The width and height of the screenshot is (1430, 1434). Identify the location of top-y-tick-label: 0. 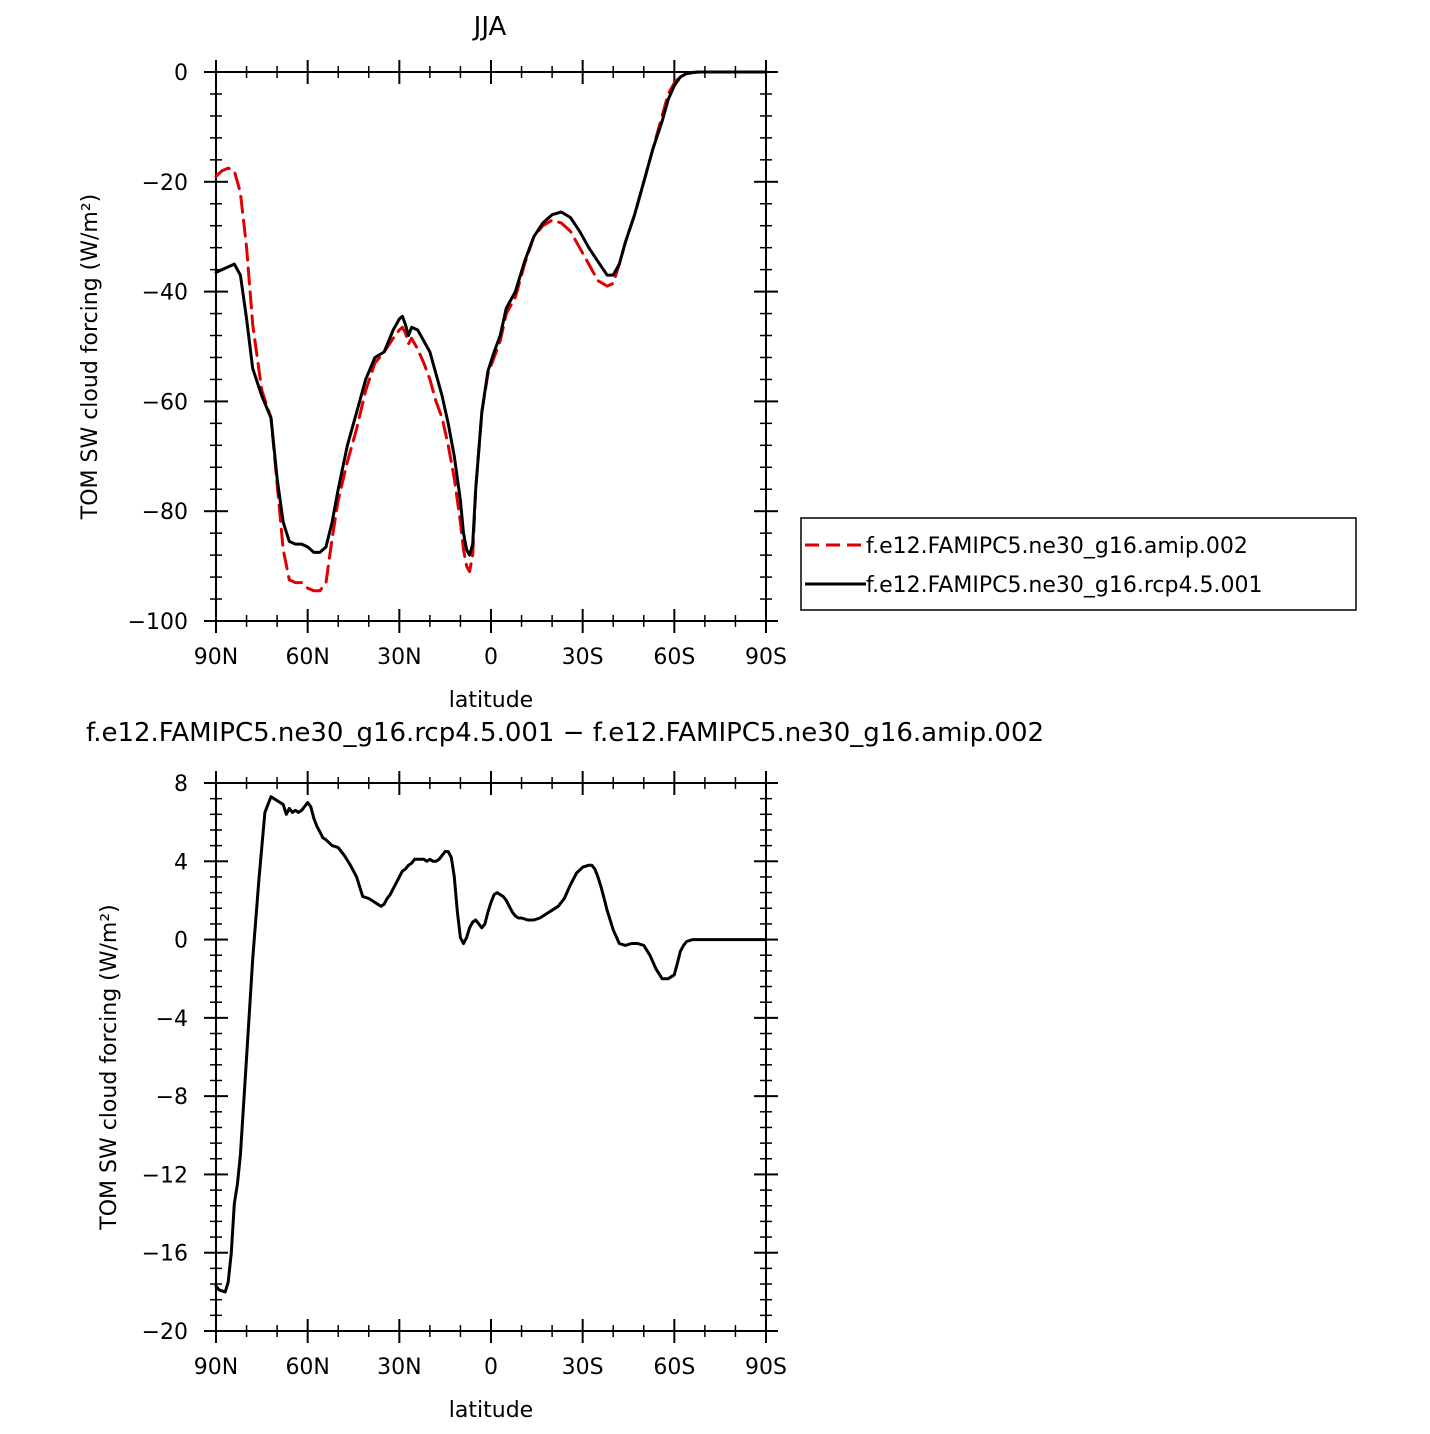
(181, 73).